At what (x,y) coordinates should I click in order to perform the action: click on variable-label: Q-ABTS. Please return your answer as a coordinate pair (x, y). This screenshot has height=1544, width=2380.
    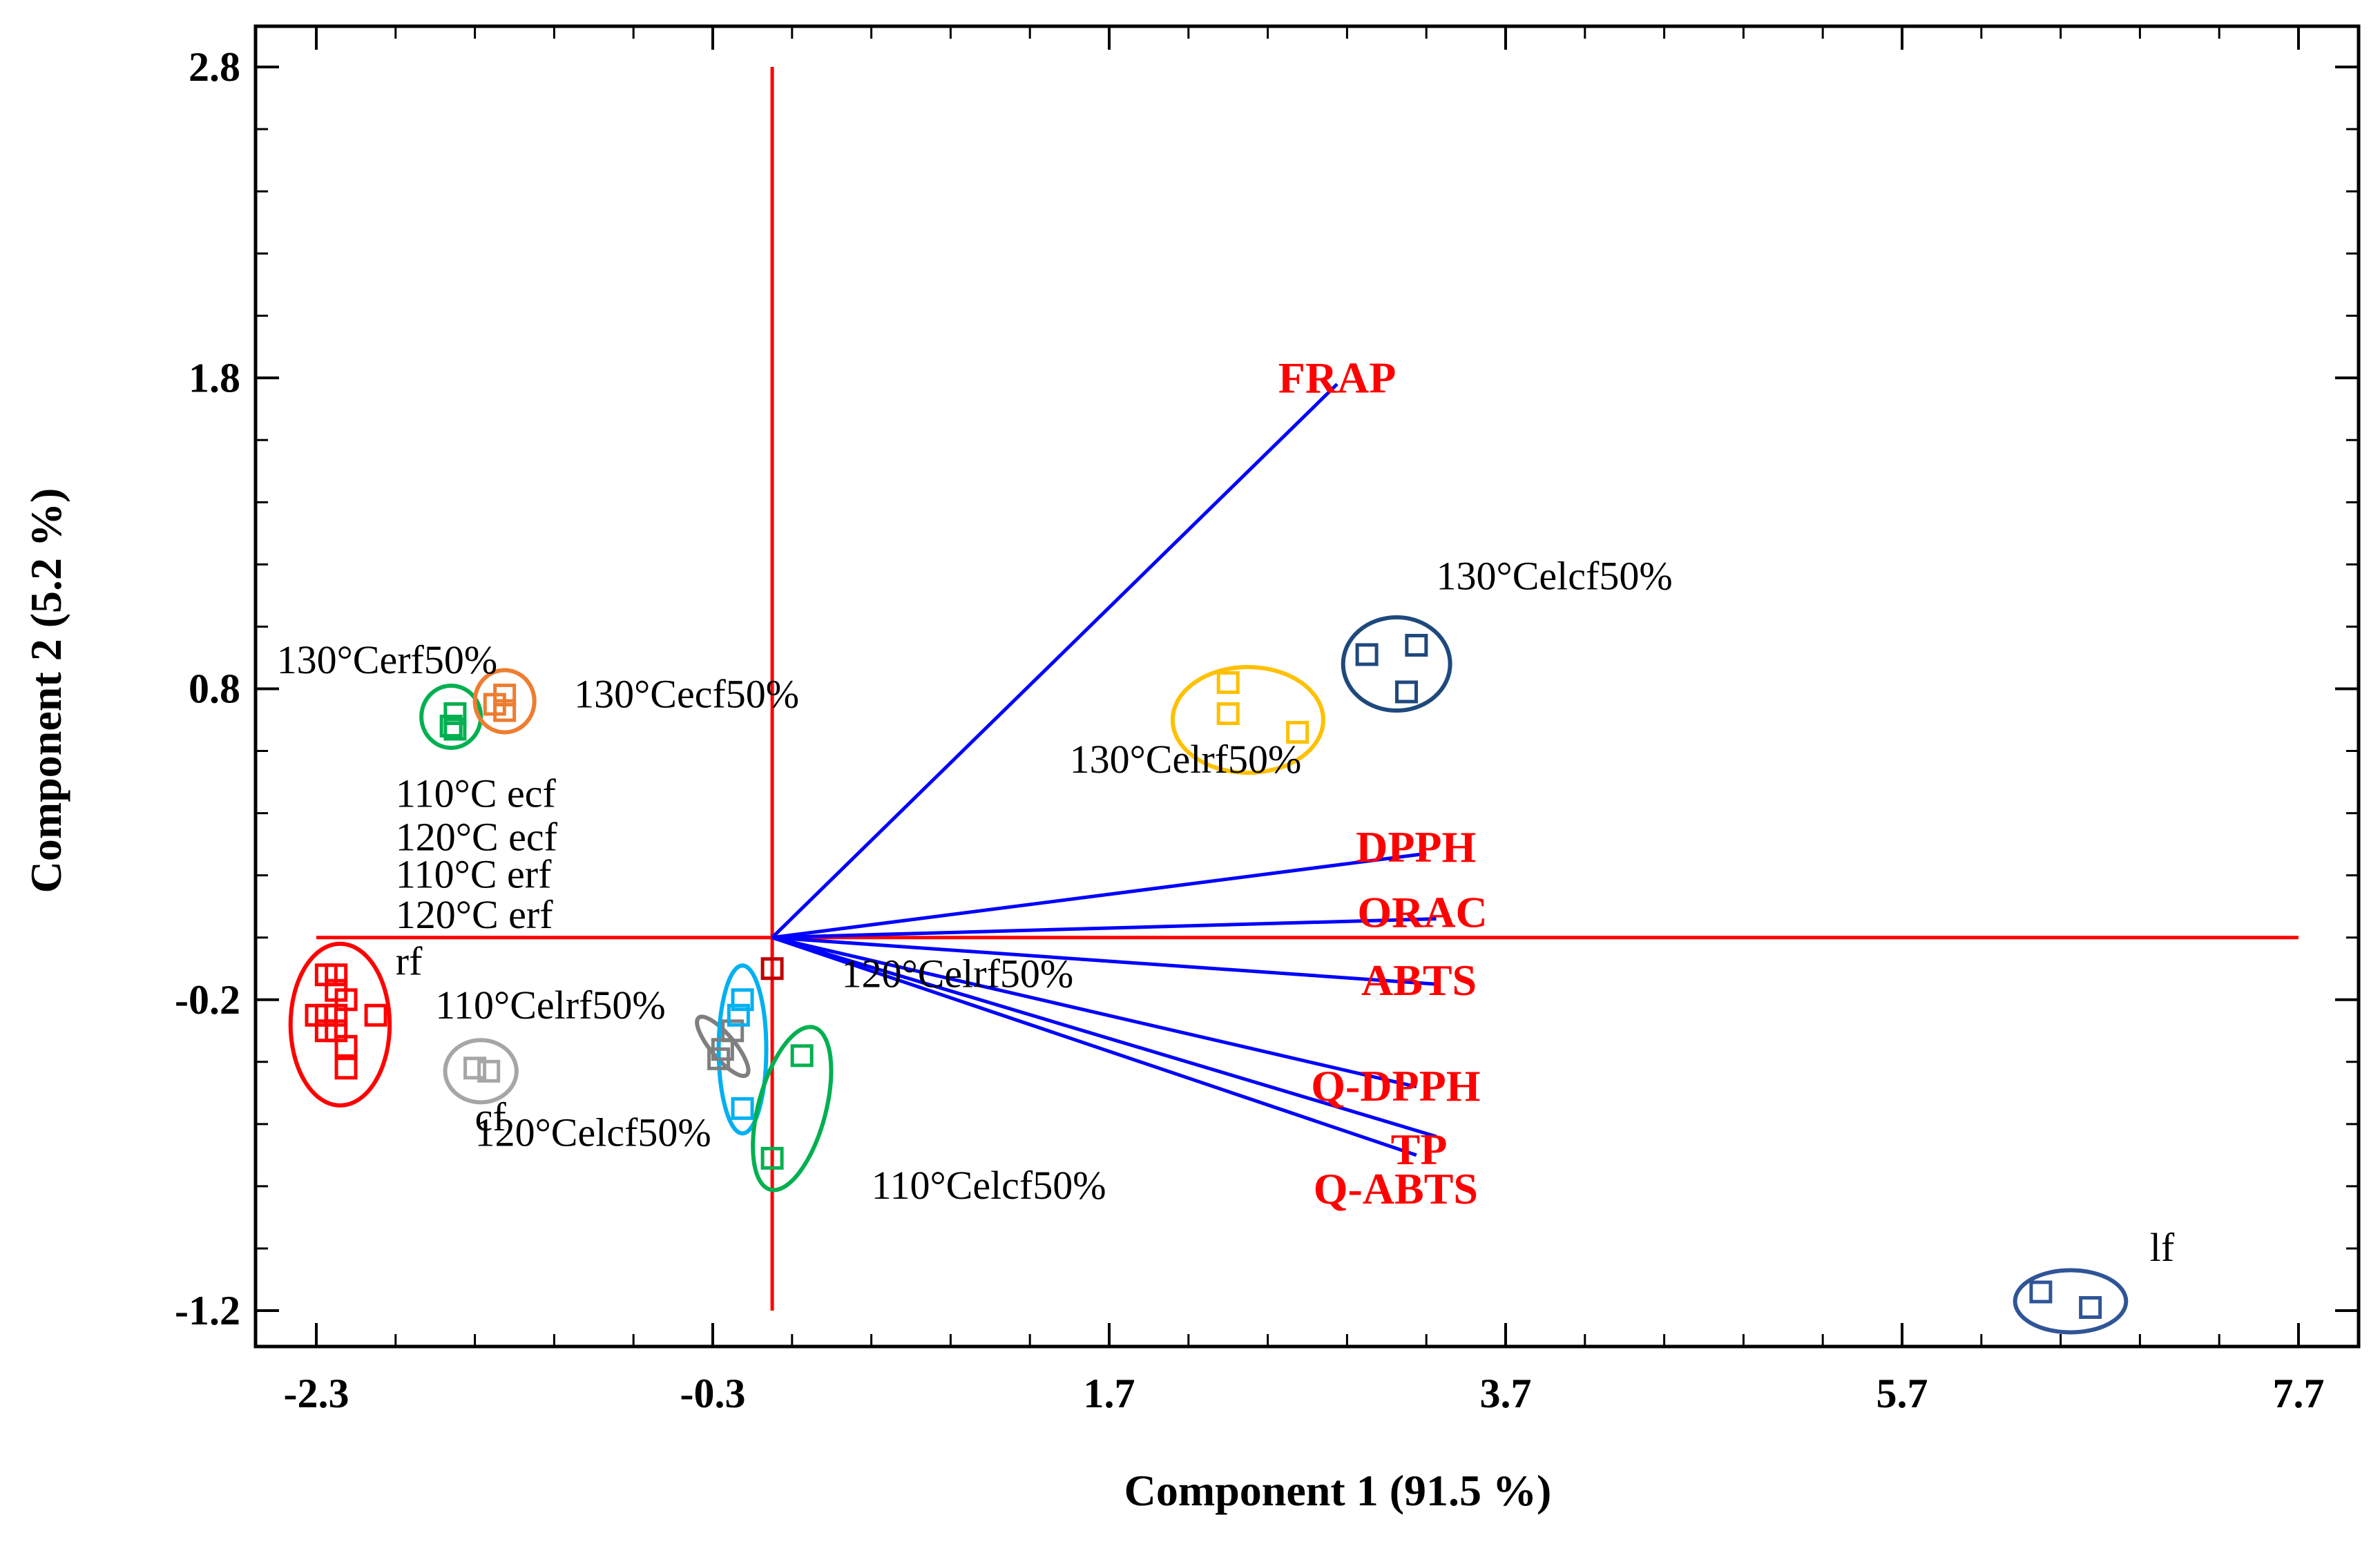
    Looking at the image, I should click on (1396, 1188).